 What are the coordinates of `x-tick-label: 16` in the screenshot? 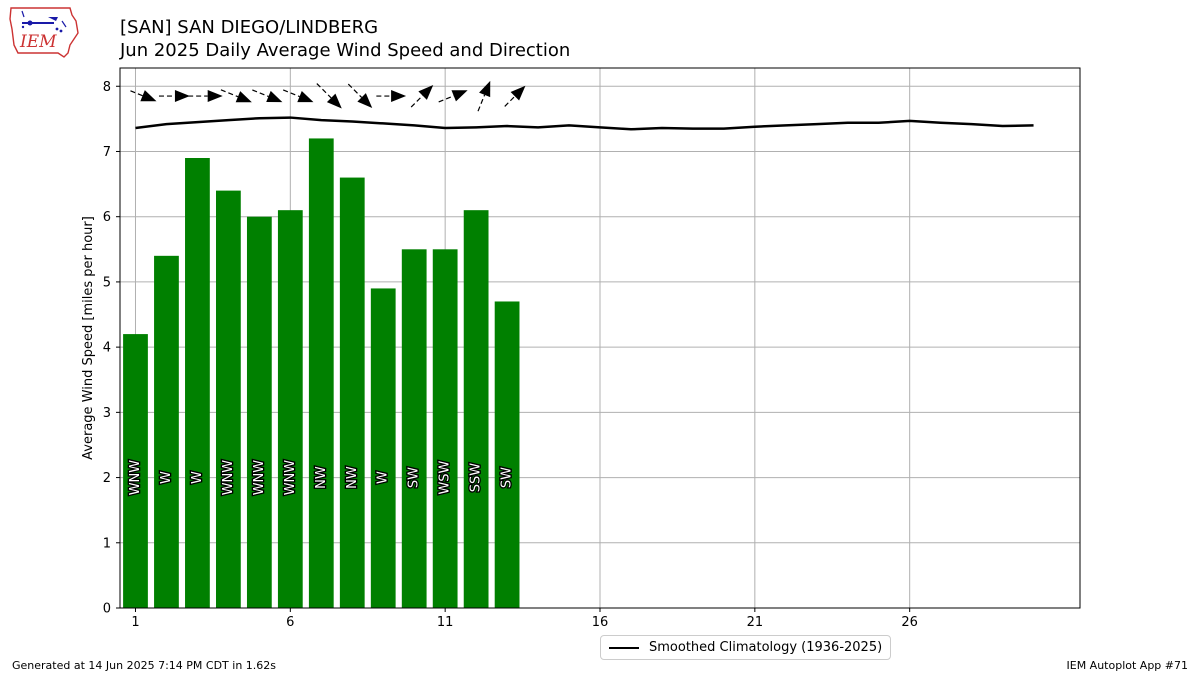 It's located at (600, 622).